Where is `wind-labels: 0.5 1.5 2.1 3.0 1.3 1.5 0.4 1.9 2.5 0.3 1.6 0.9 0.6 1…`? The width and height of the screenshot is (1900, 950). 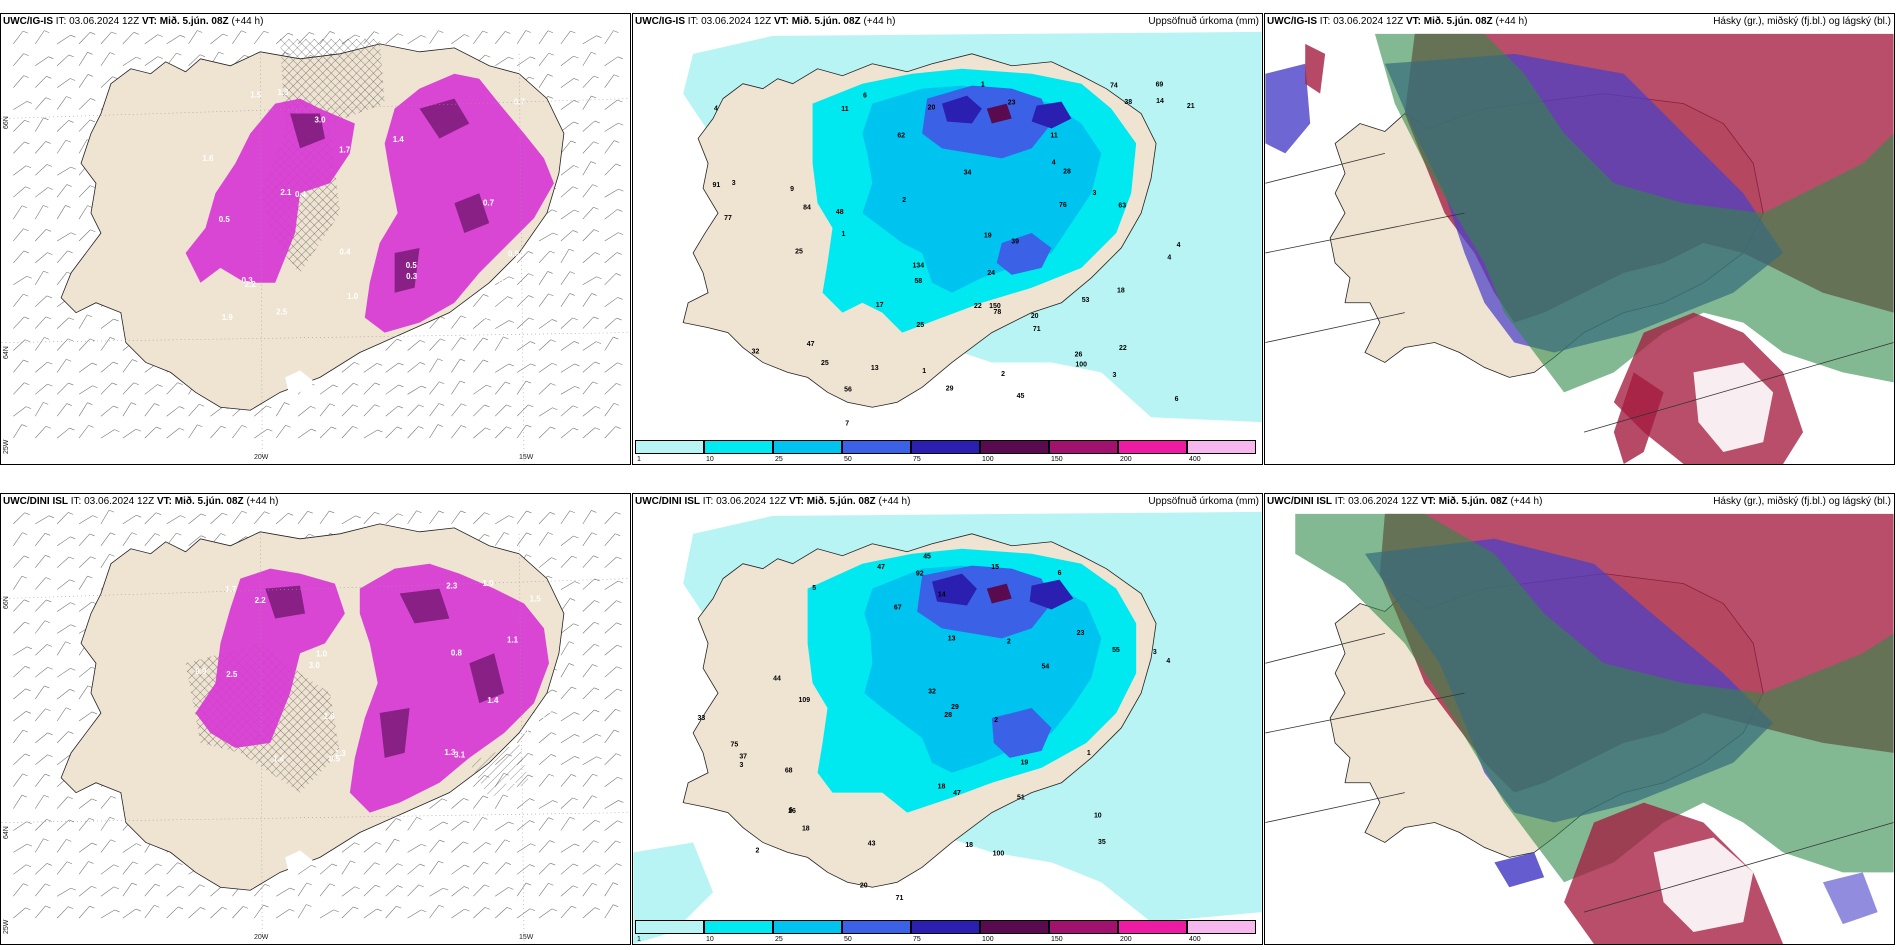
wind-labels: 0.5 1.5 2.1 3.0 1.3 1.5 0.4 1.9 2.5 0.3 1.6 0.9 0.6 1… is located at coordinates (363, 205).